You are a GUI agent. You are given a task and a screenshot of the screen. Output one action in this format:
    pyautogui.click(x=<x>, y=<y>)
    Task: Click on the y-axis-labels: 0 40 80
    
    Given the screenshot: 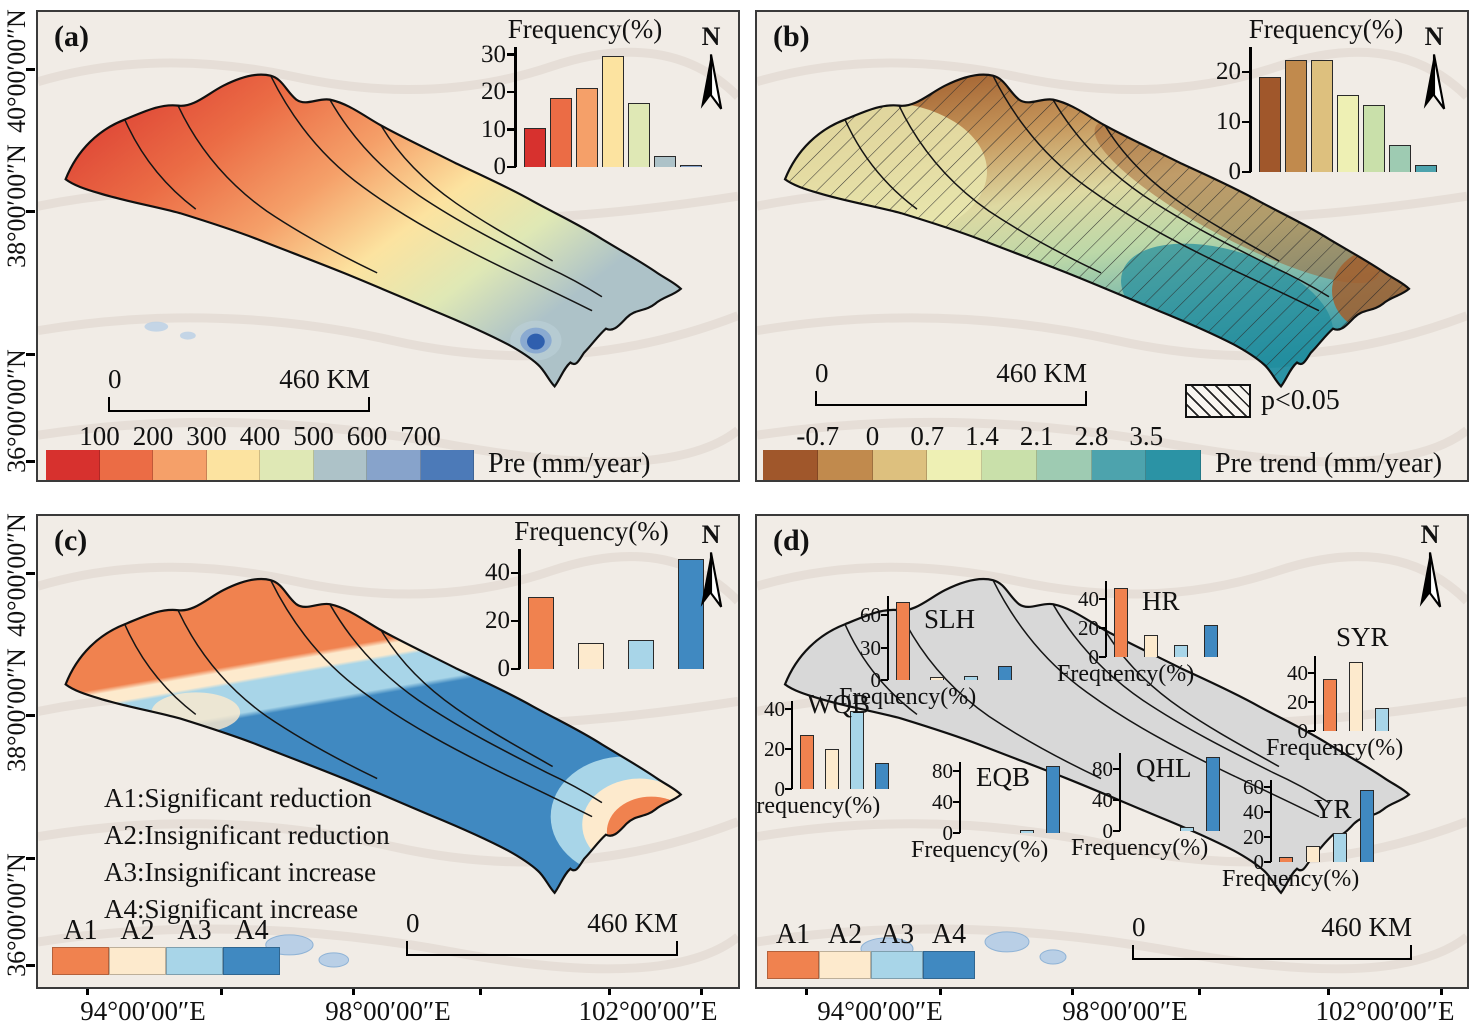 What is the action you would take?
    pyautogui.click(x=1102, y=797)
    